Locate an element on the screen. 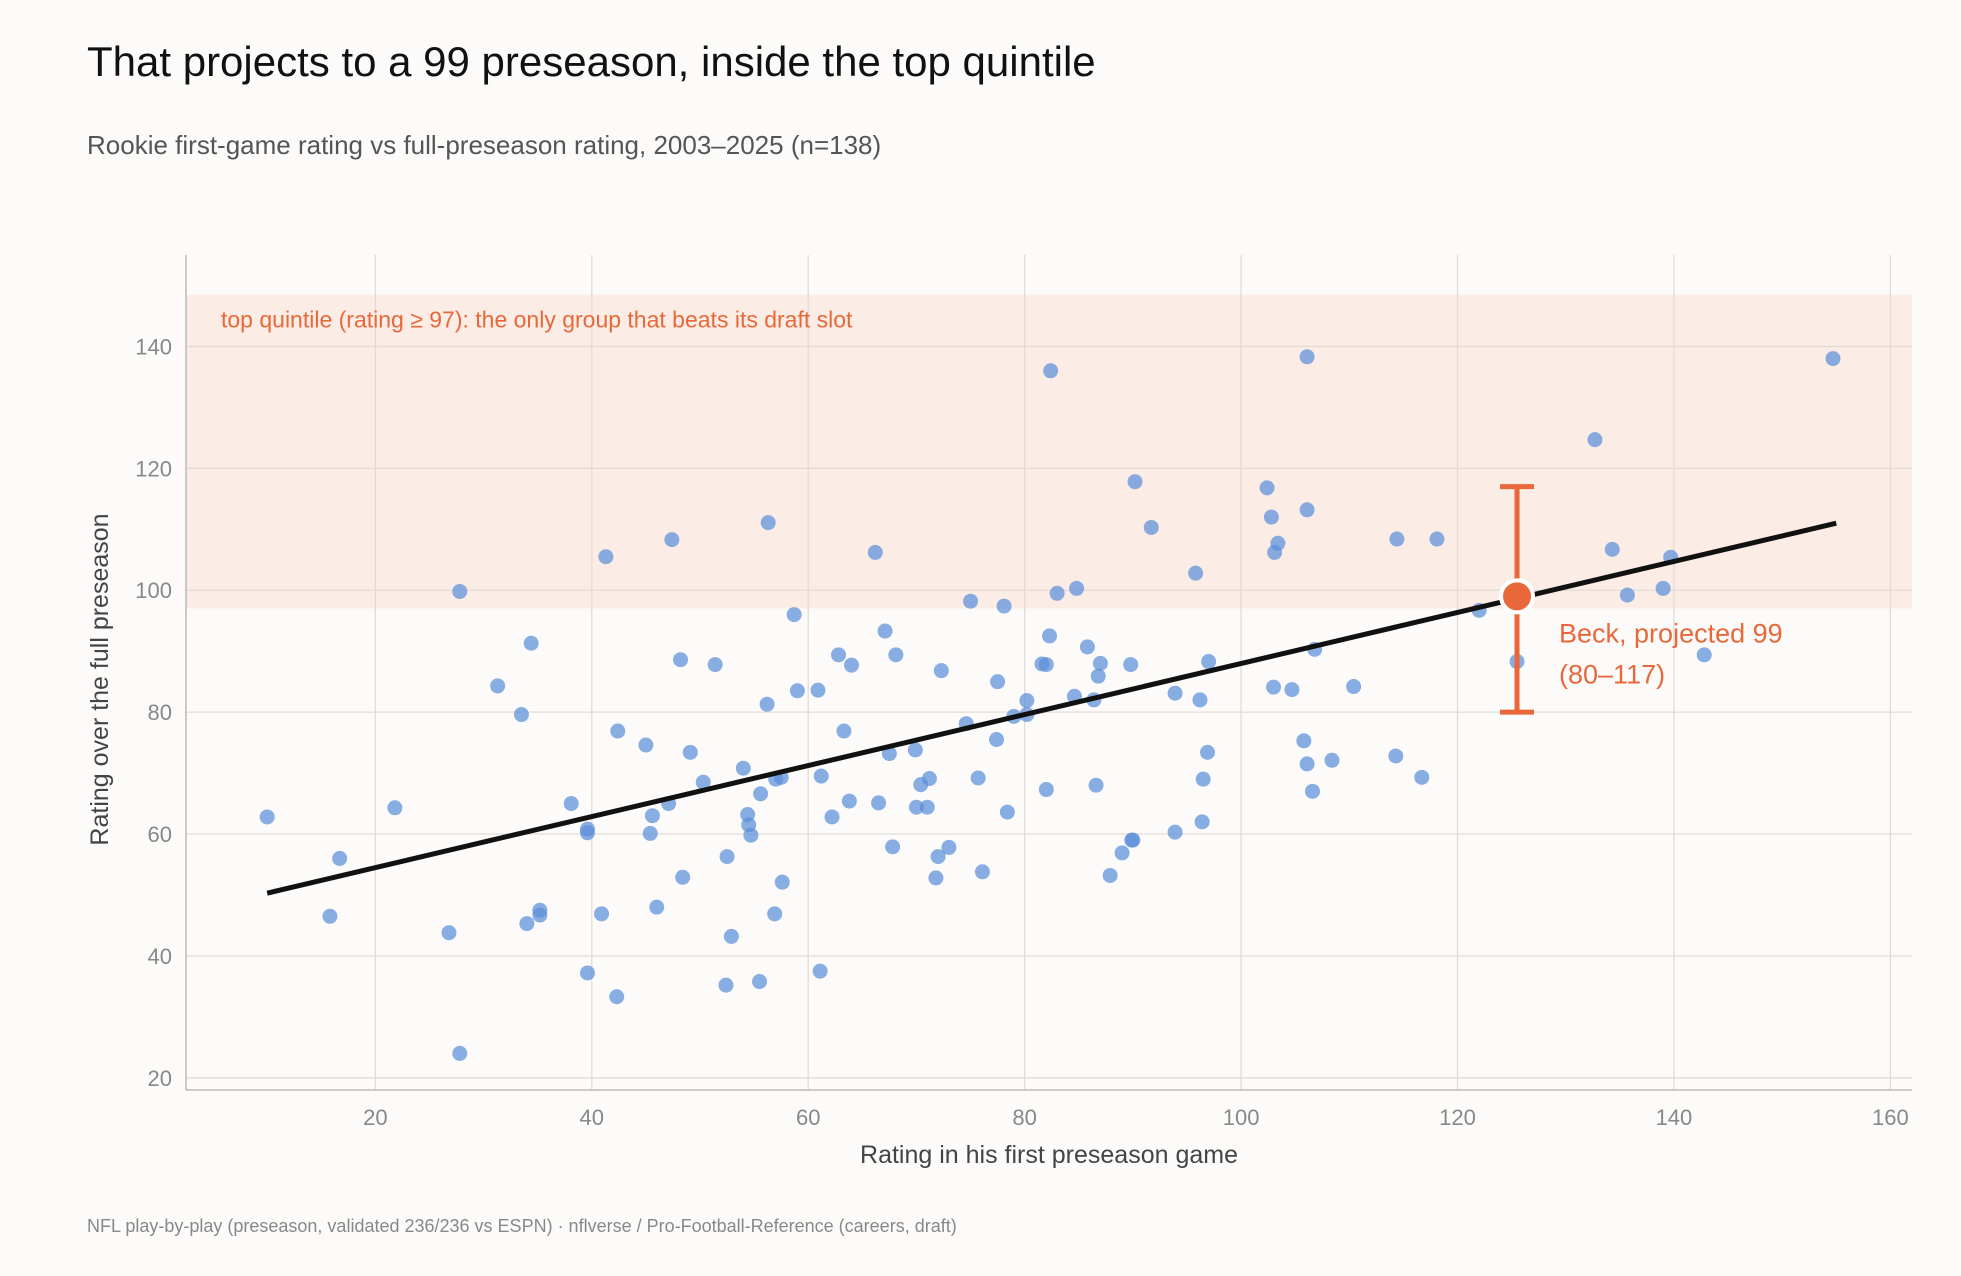 This screenshot has height=1276, width=1961. y-axis-label: Rating over the full preseason is located at coordinates (100, 679).